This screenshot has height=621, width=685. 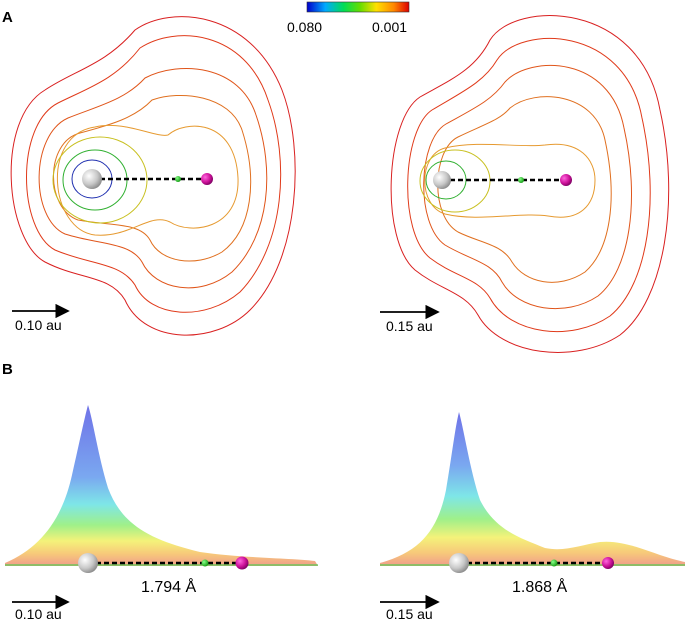 I want to click on scale-arrow-right-b: 0.15 au, so click(x=410, y=607).